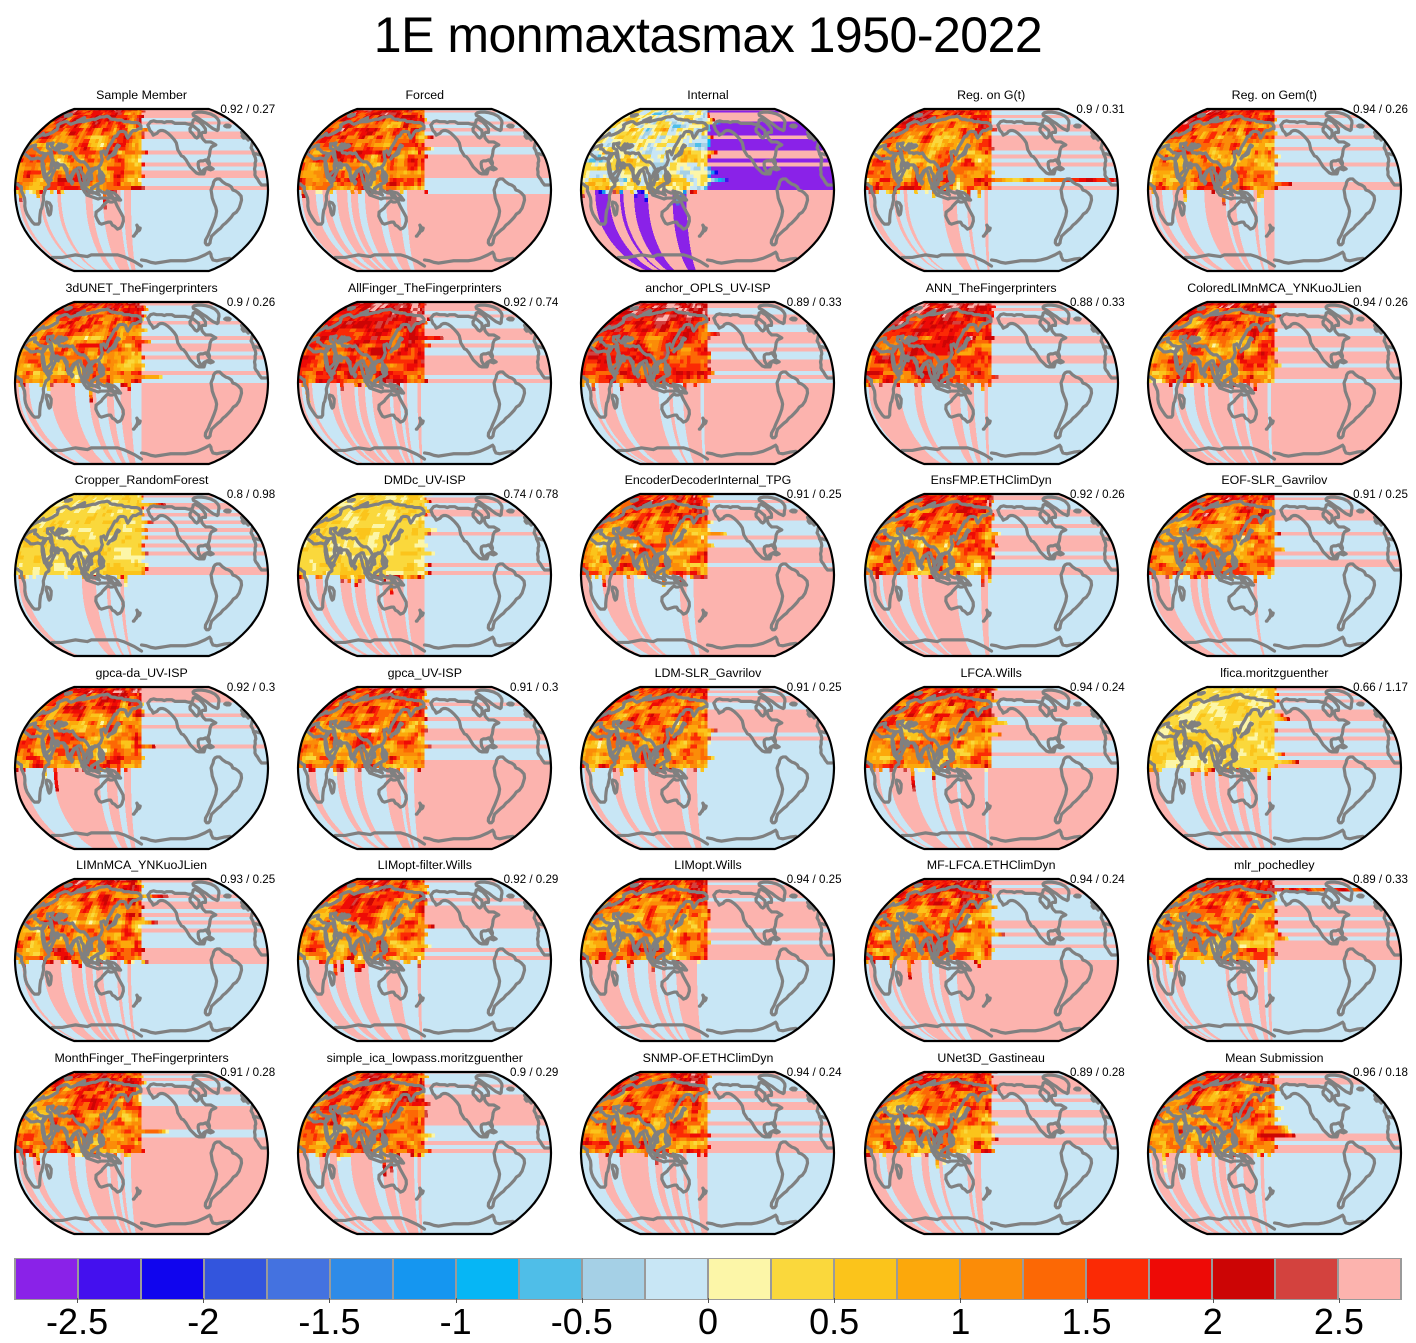  I want to click on map-panel: Internal, so click(707, 184).